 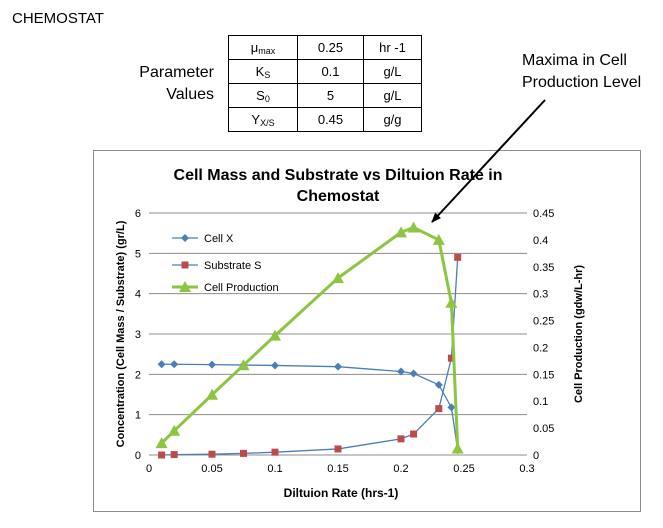 What do you see at coordinates (274, 469) in the screenshot?
I see `x-tick-label: 0.1` at bounding box center [274, 469].